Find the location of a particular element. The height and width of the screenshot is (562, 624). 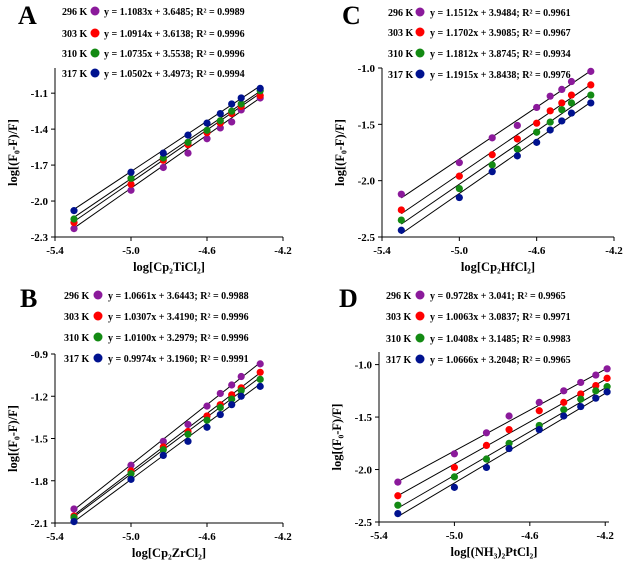

legend-equation: y = 1.0063x + 3.0837; R² = 0.9971 is located at coordinates (500, 317).